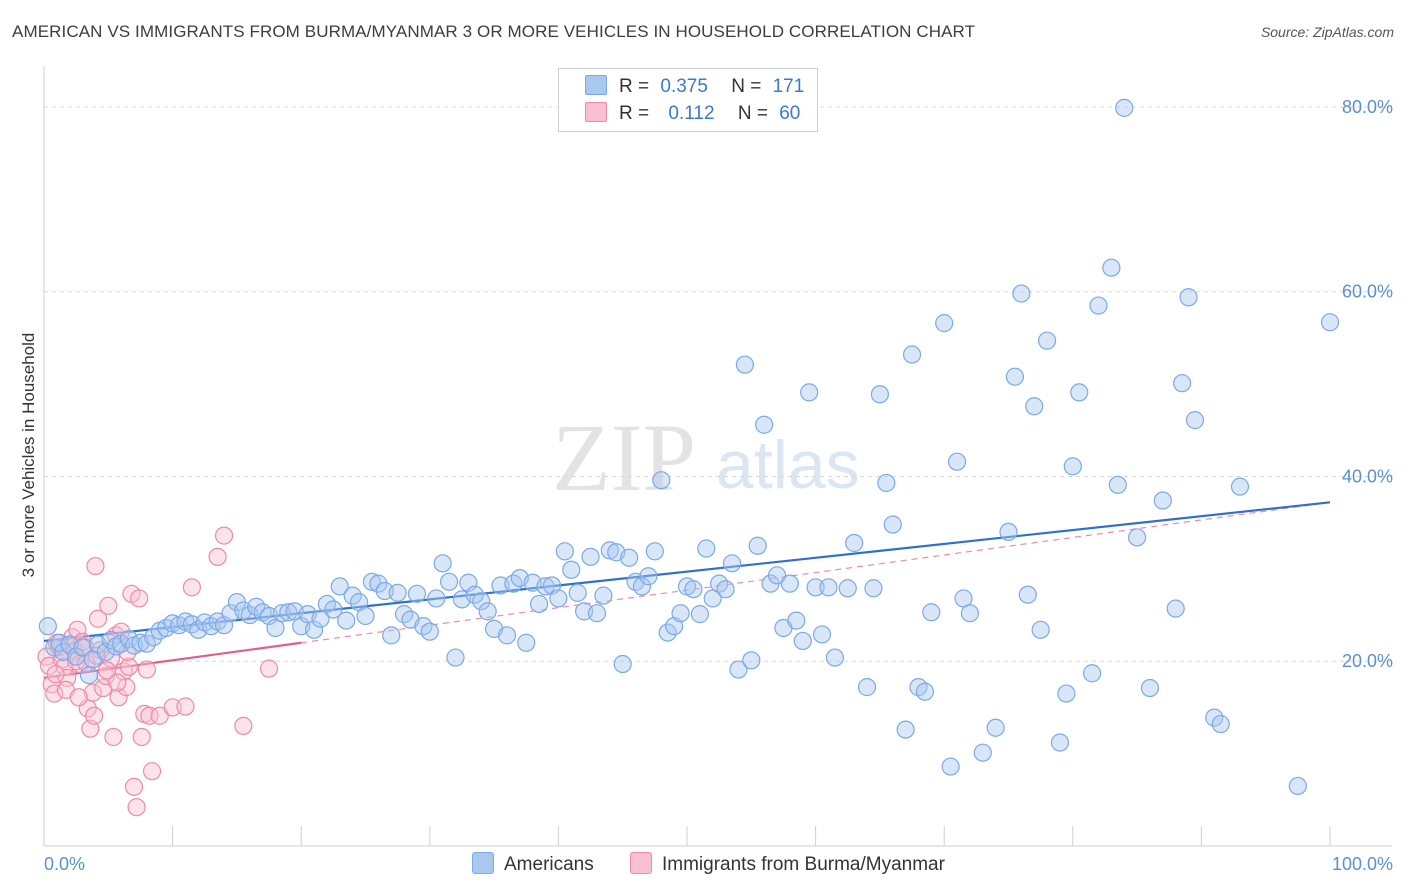 Image resolution: width=1406 pixels, height=892 pixels. Describe the element at coordinates (692, 114) in the screenshot. I see `legend-row-burma: R = 0.112 N = 60` at that location.